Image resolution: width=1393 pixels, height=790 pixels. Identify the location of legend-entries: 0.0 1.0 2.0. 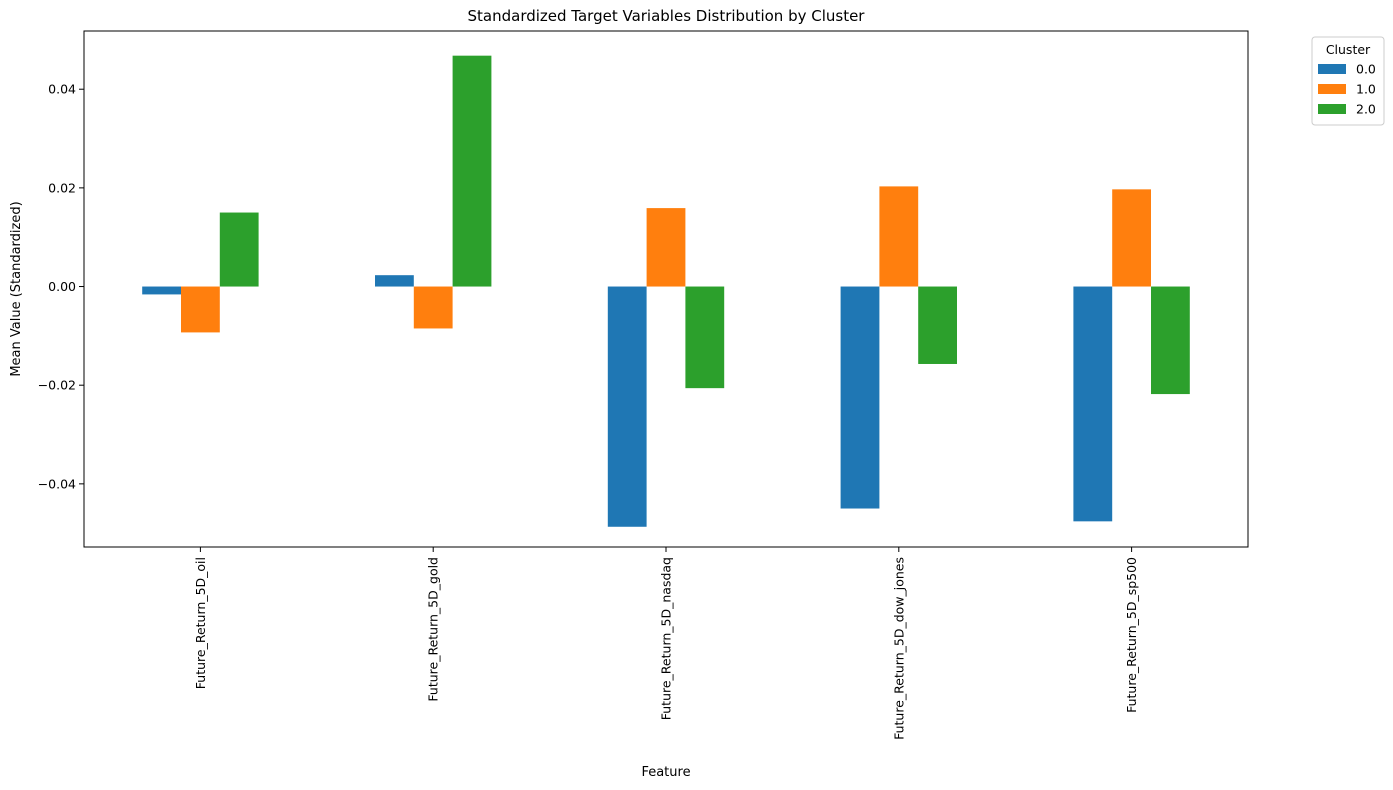
(1347, 89).